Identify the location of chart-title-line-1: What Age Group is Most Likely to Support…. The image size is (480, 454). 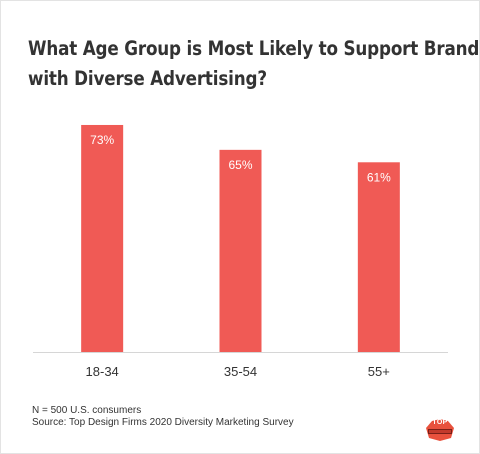
(254, 48).